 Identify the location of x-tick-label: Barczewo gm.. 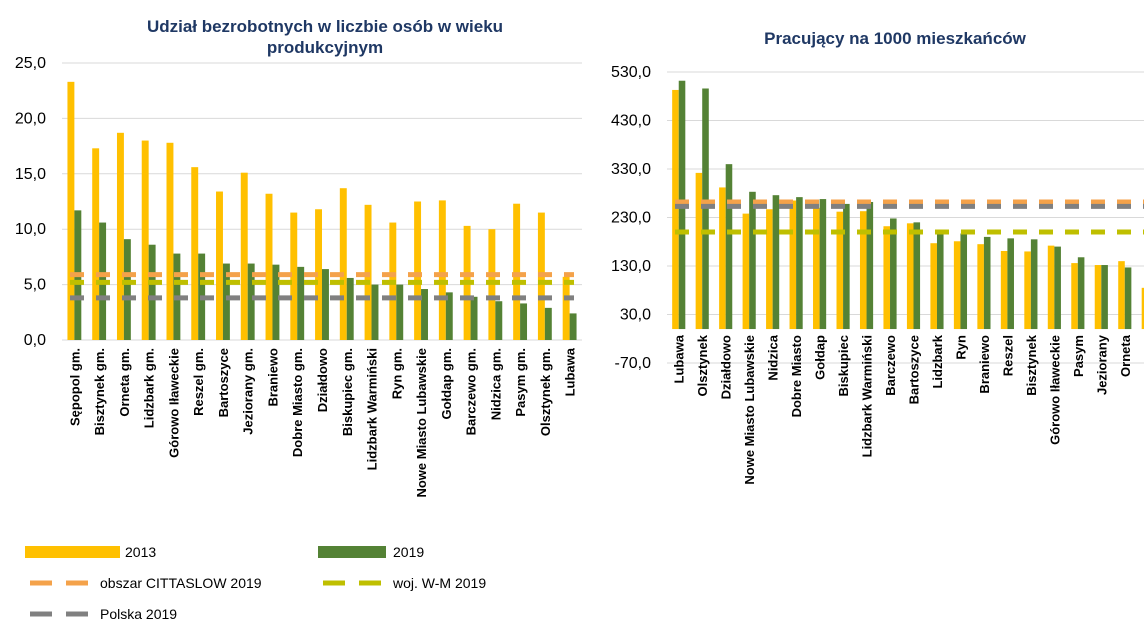
(471, 391).